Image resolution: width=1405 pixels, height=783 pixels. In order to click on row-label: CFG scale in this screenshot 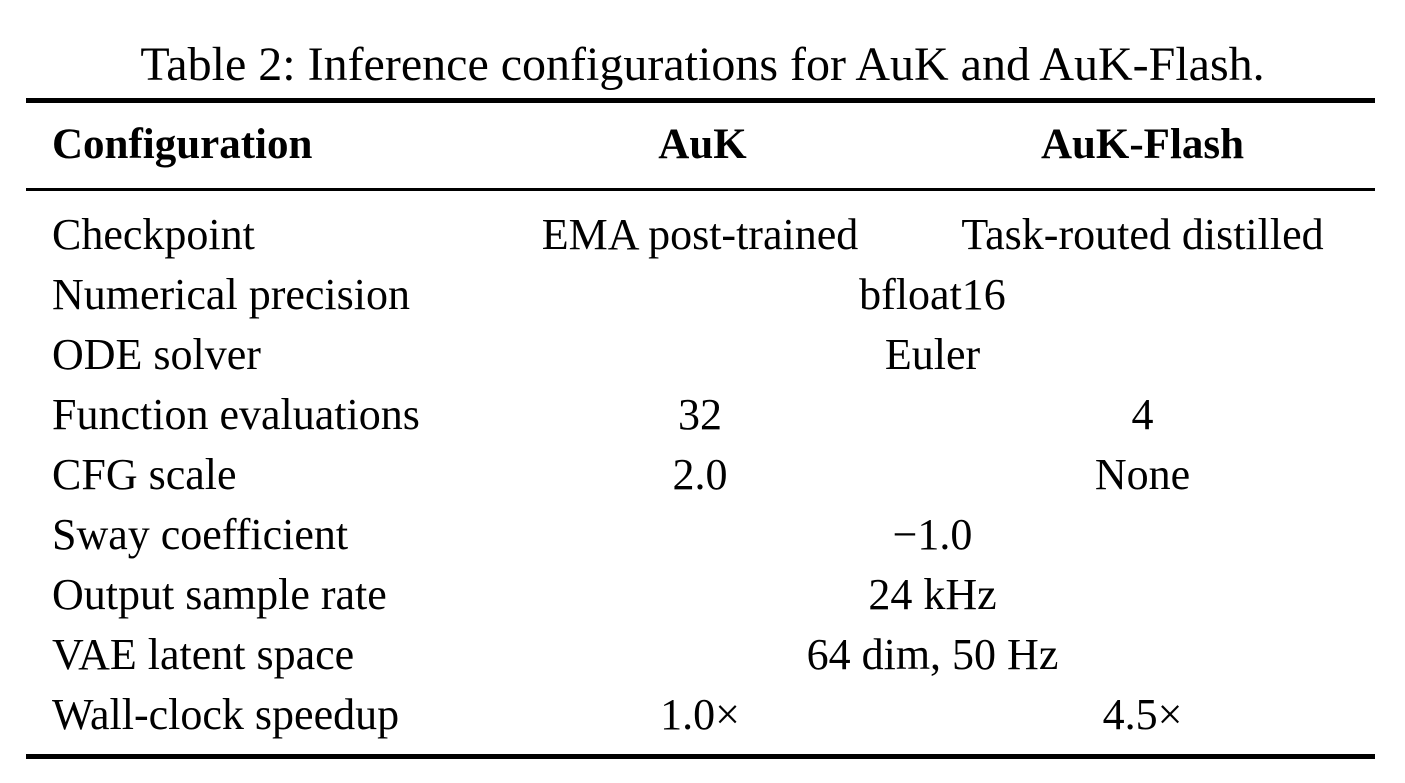, I will do `click(144, 474)`.